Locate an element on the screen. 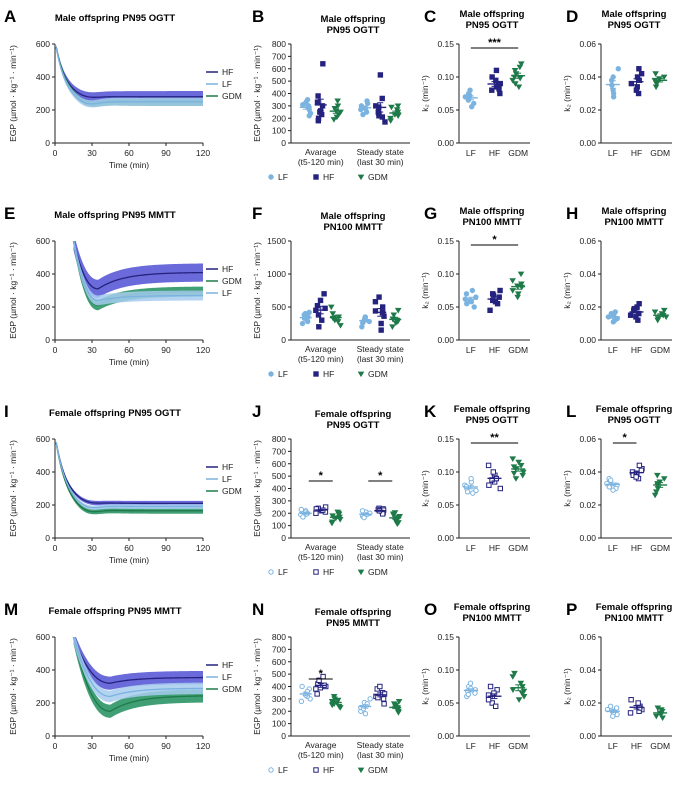  x-tick-label: 0 is located at coordinates (55, 548).